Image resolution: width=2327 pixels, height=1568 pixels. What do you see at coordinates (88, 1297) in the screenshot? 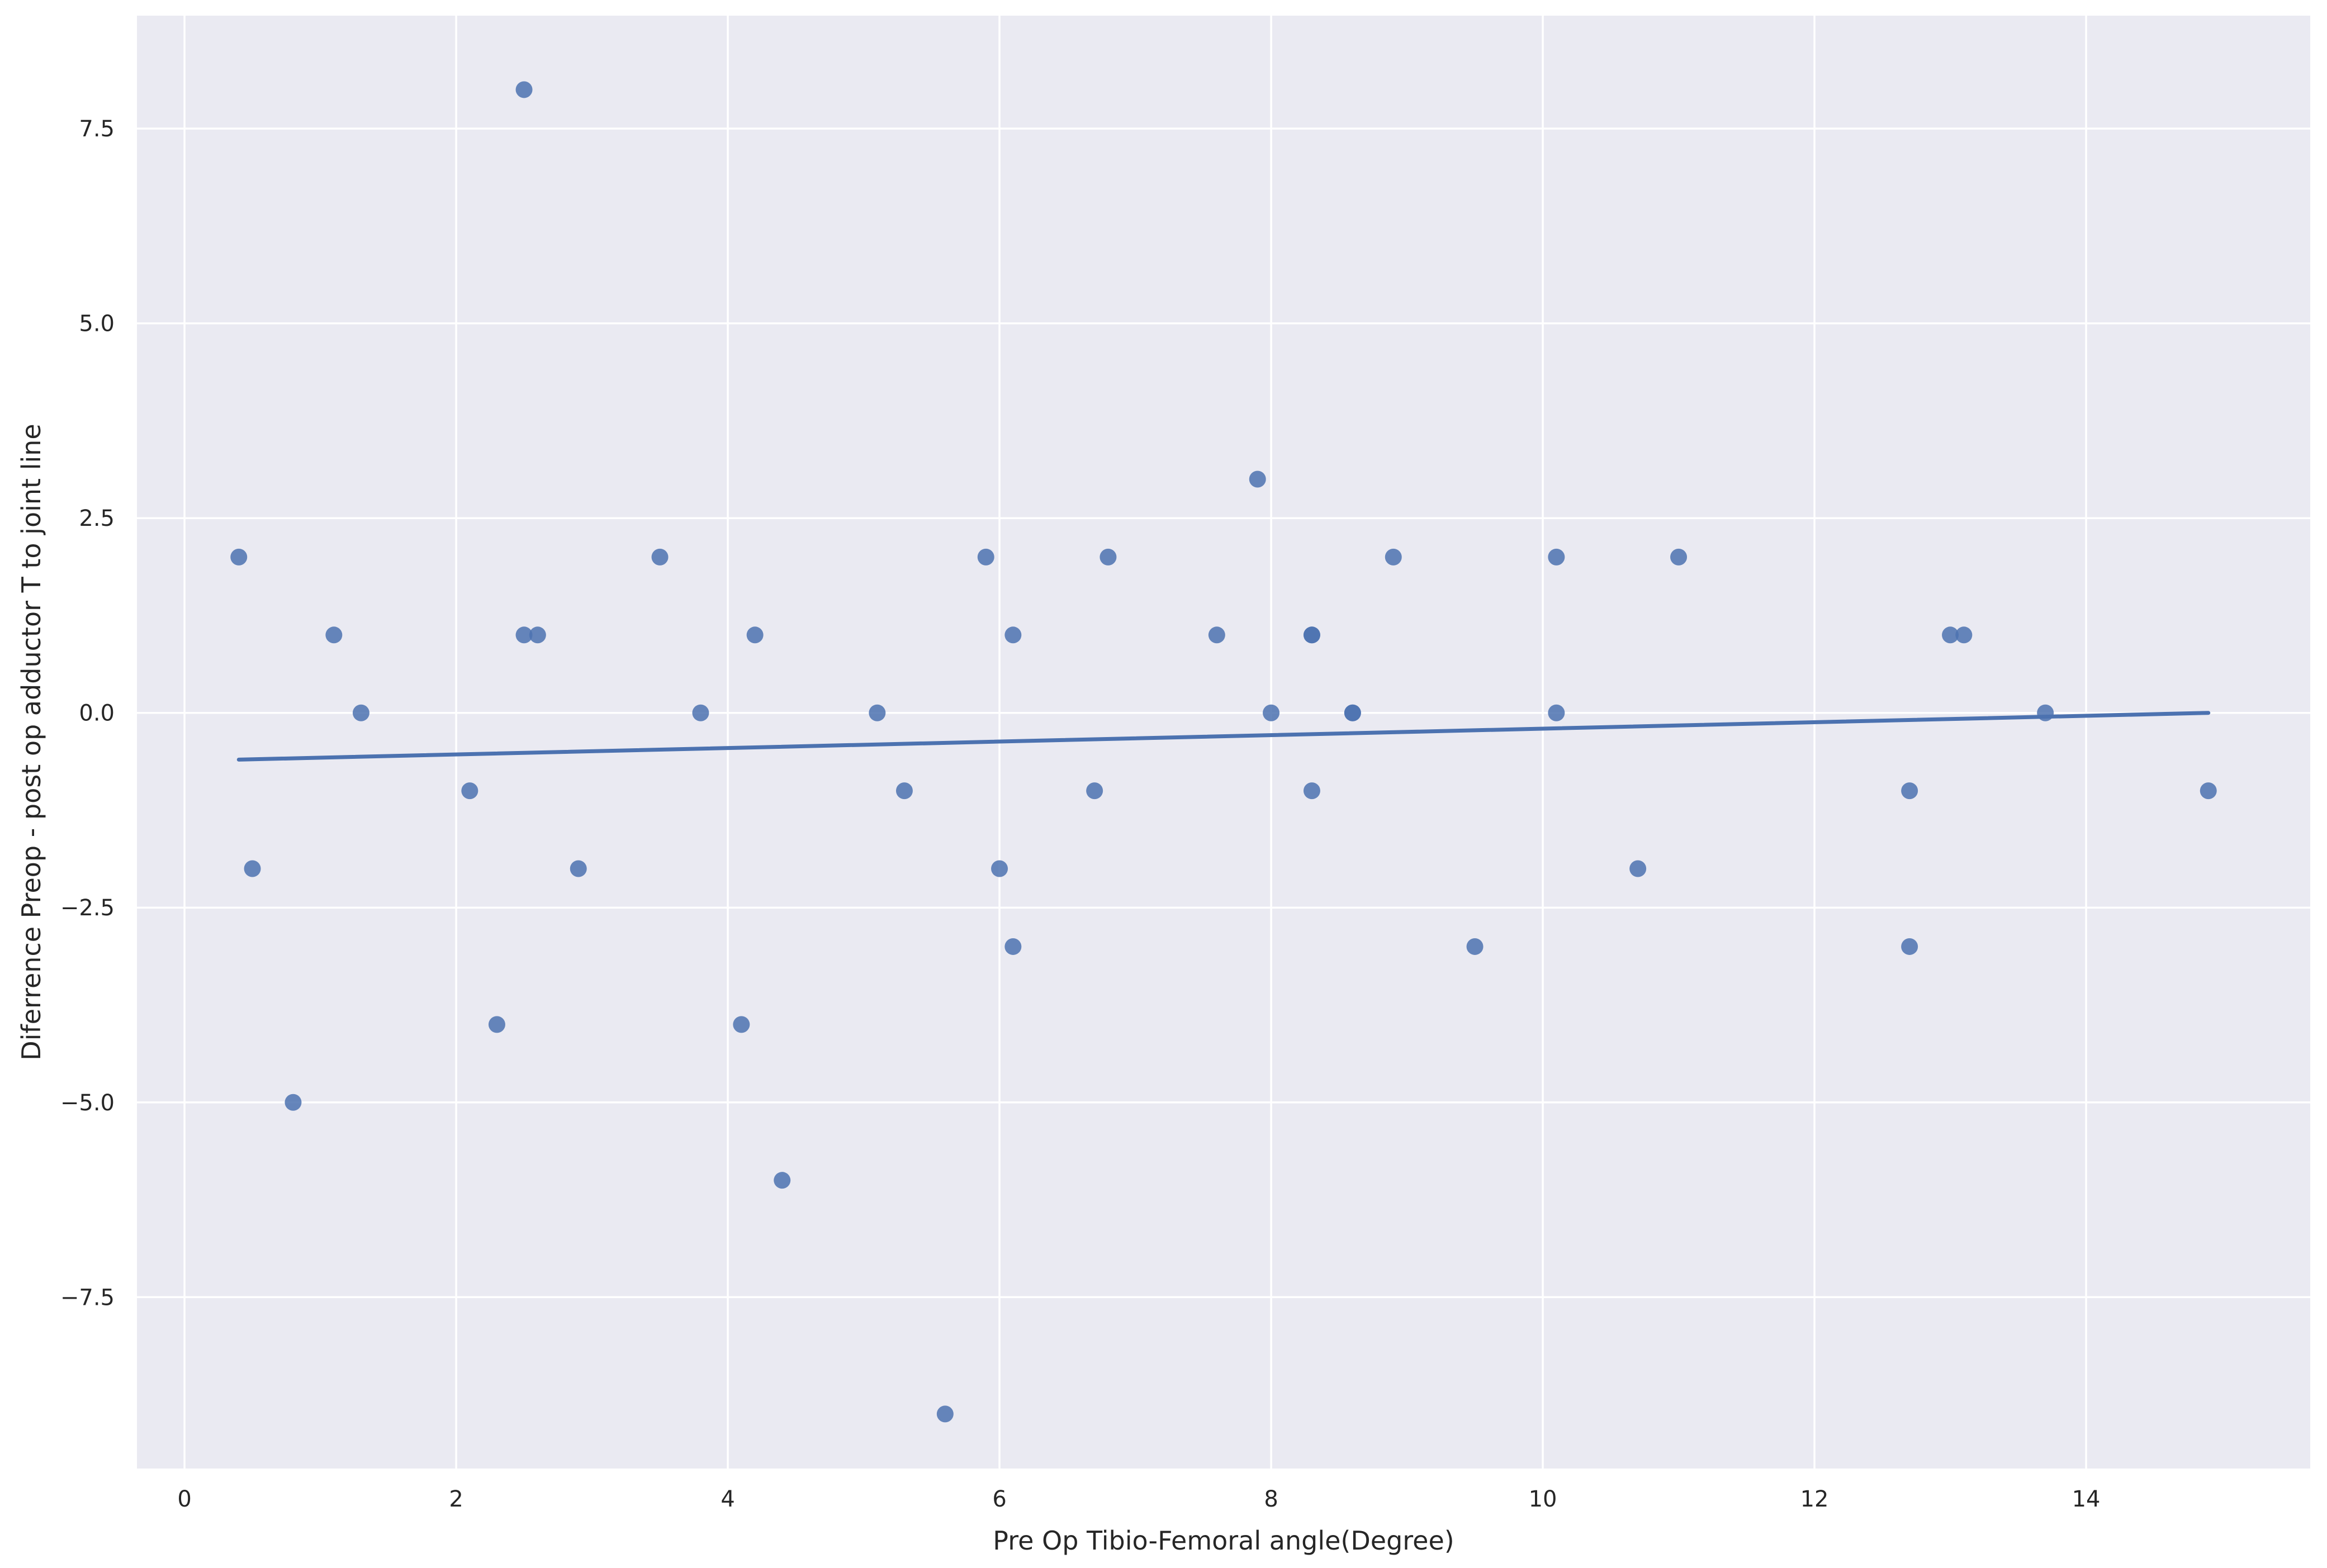
I see `y-tick-label: −7.5` at bounding box center [88, 1297].